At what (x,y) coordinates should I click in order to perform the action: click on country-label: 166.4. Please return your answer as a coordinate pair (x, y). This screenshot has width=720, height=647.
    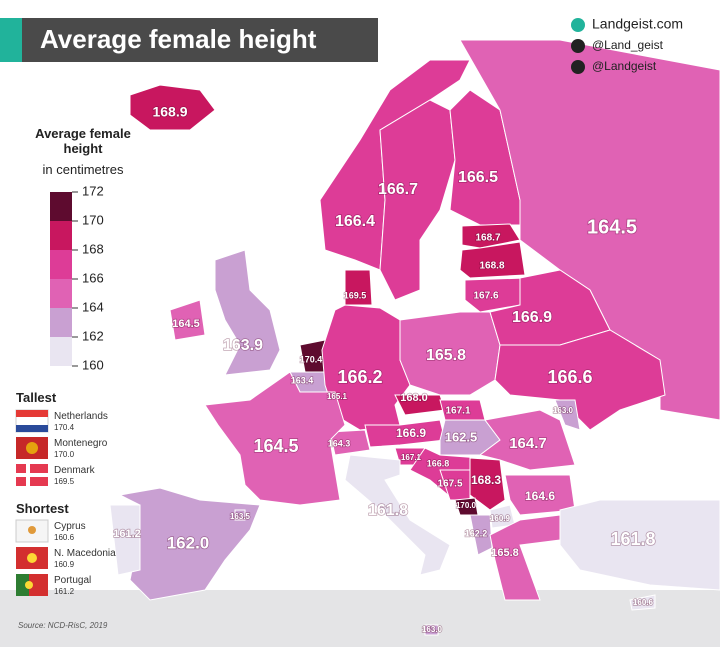
    Looking at the image, I should click on (355, 221).